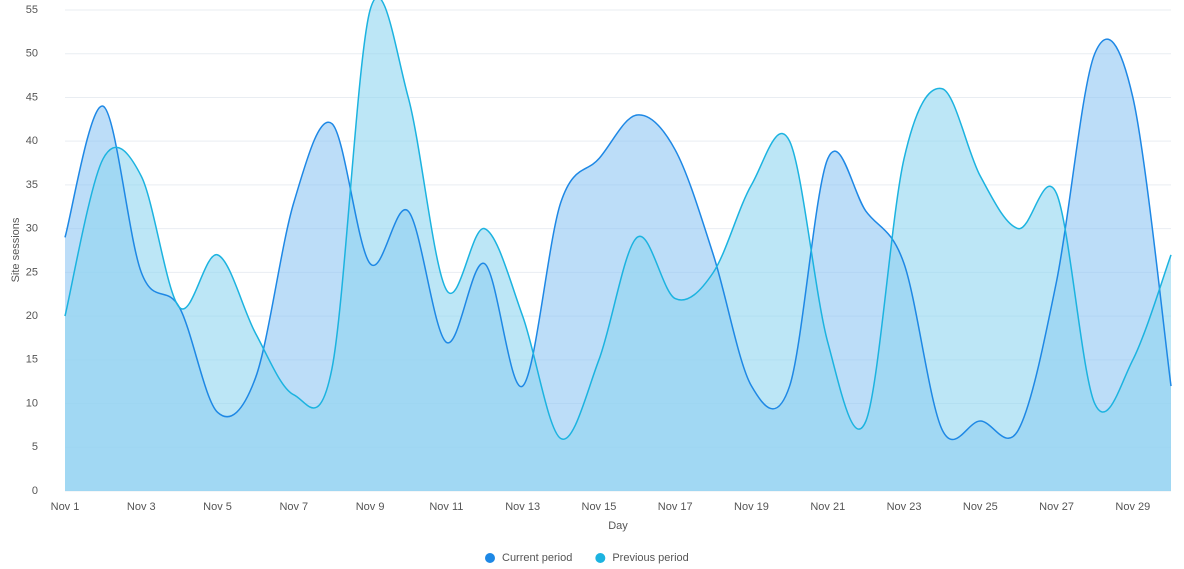  Describe the element at coordinates (32, 54) in the screenshot. I see `y-tick-label: 50` at that location.